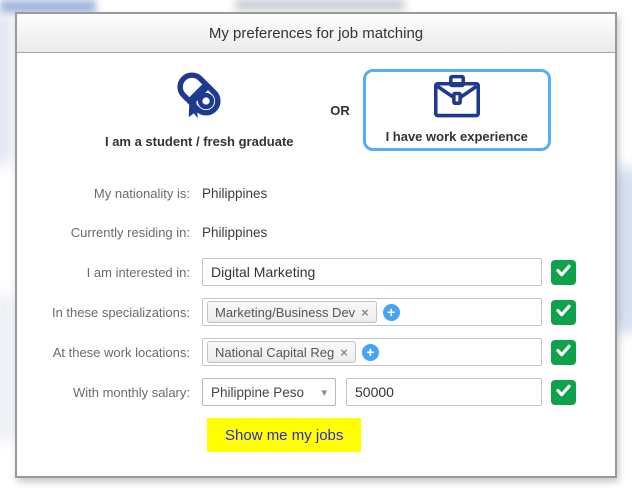 Image resolution: width=632 pixels, height=494 pixels. What do you see at coordinates (120, 312) in the screenshot?
I see `specializations-label: In these specializations:` at bounding box center [120, 312].